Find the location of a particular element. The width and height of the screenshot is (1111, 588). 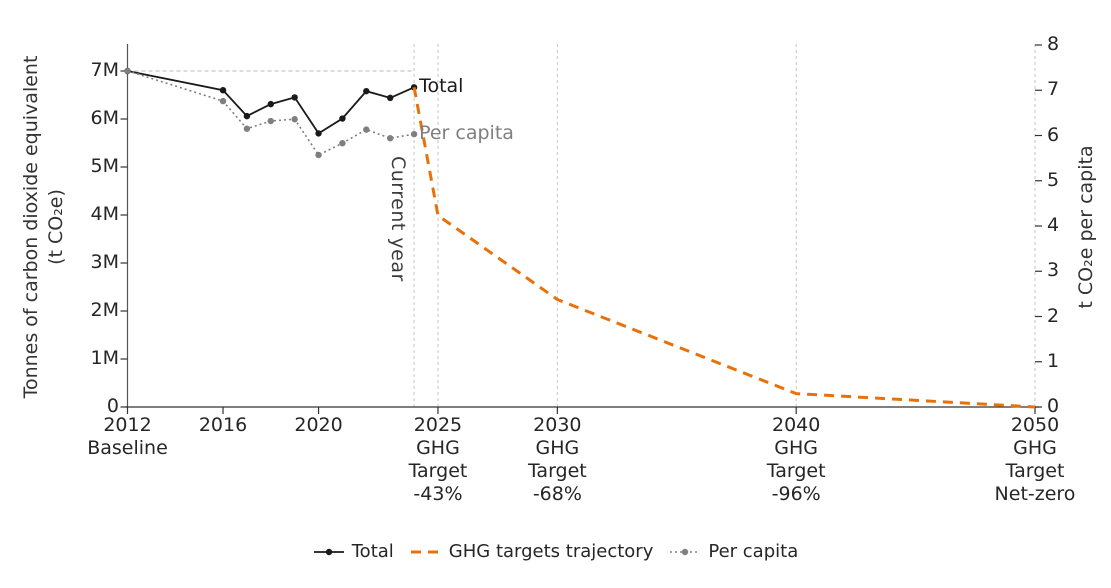

y-left-tick-label: 7M is located at coordinates (104, 70).